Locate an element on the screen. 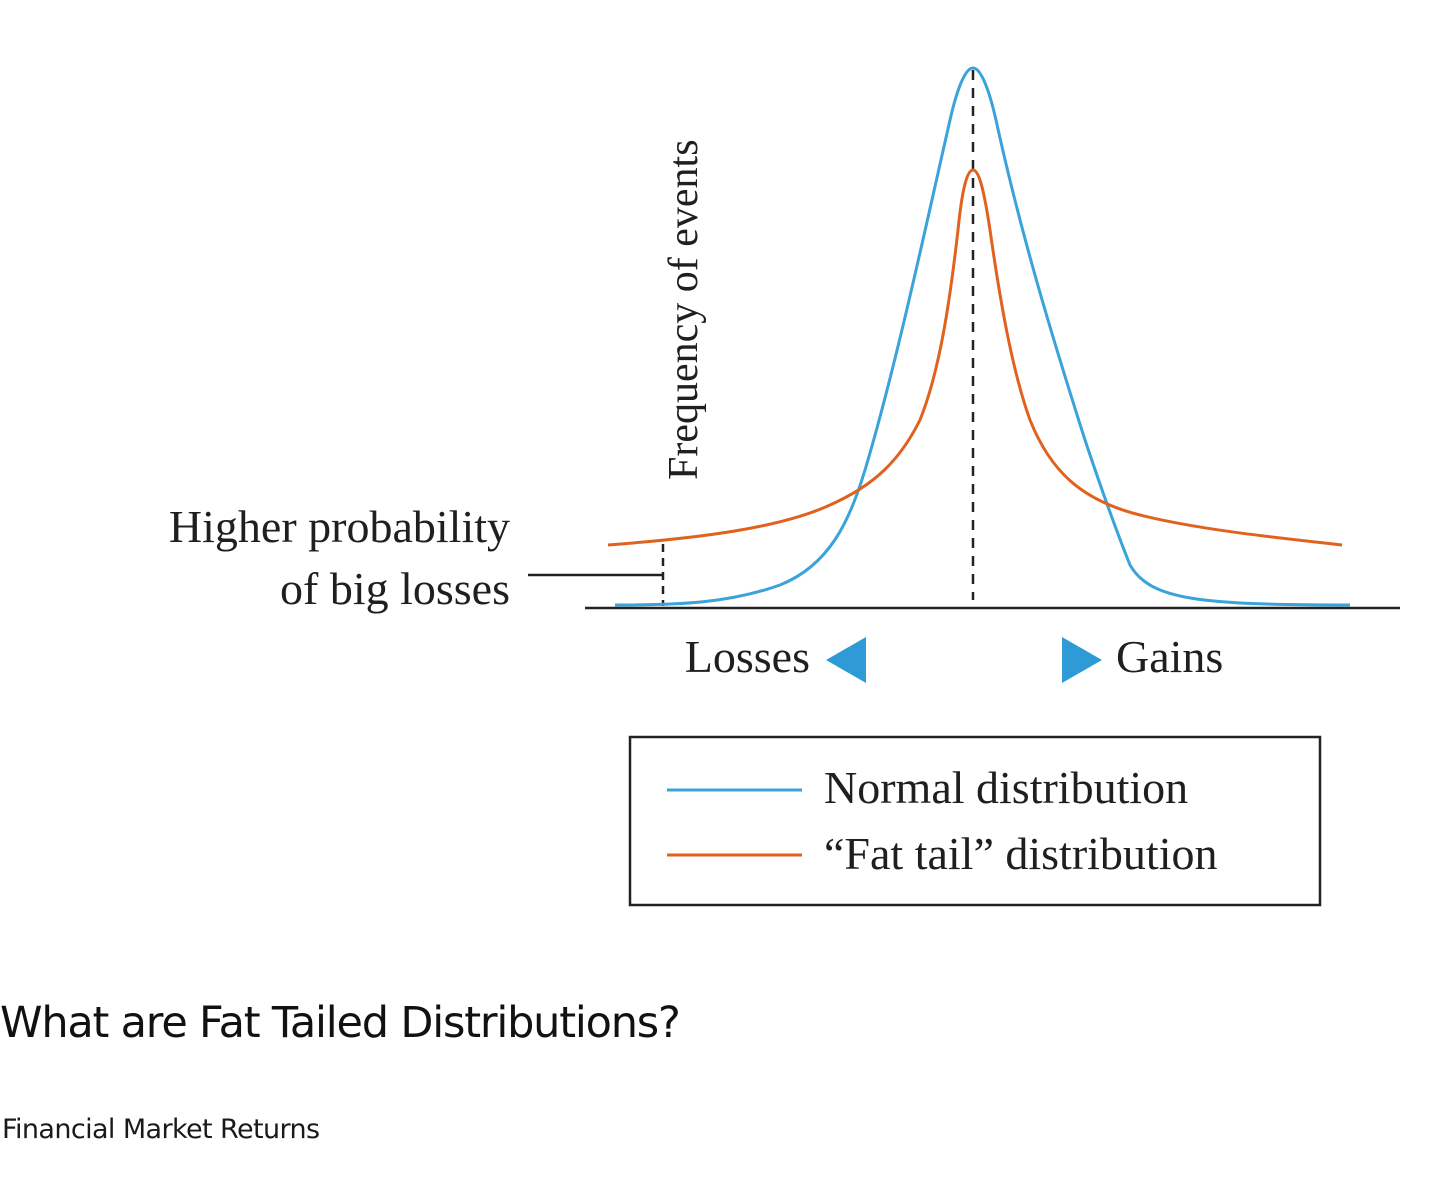  legend-label-fat-tail: “Fat tail” distribution is located at coordinates (1021, 853).